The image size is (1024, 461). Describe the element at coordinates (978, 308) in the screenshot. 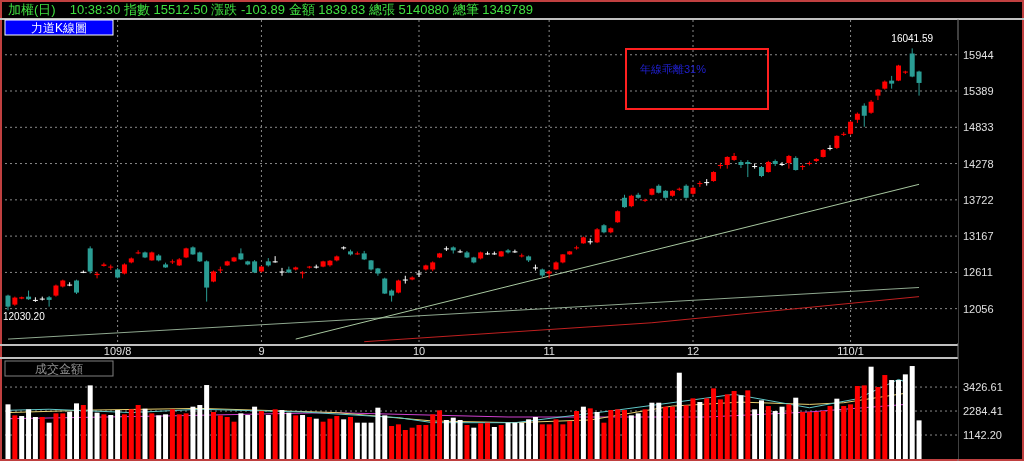

I see `y-tick-label: 12056` at that location.